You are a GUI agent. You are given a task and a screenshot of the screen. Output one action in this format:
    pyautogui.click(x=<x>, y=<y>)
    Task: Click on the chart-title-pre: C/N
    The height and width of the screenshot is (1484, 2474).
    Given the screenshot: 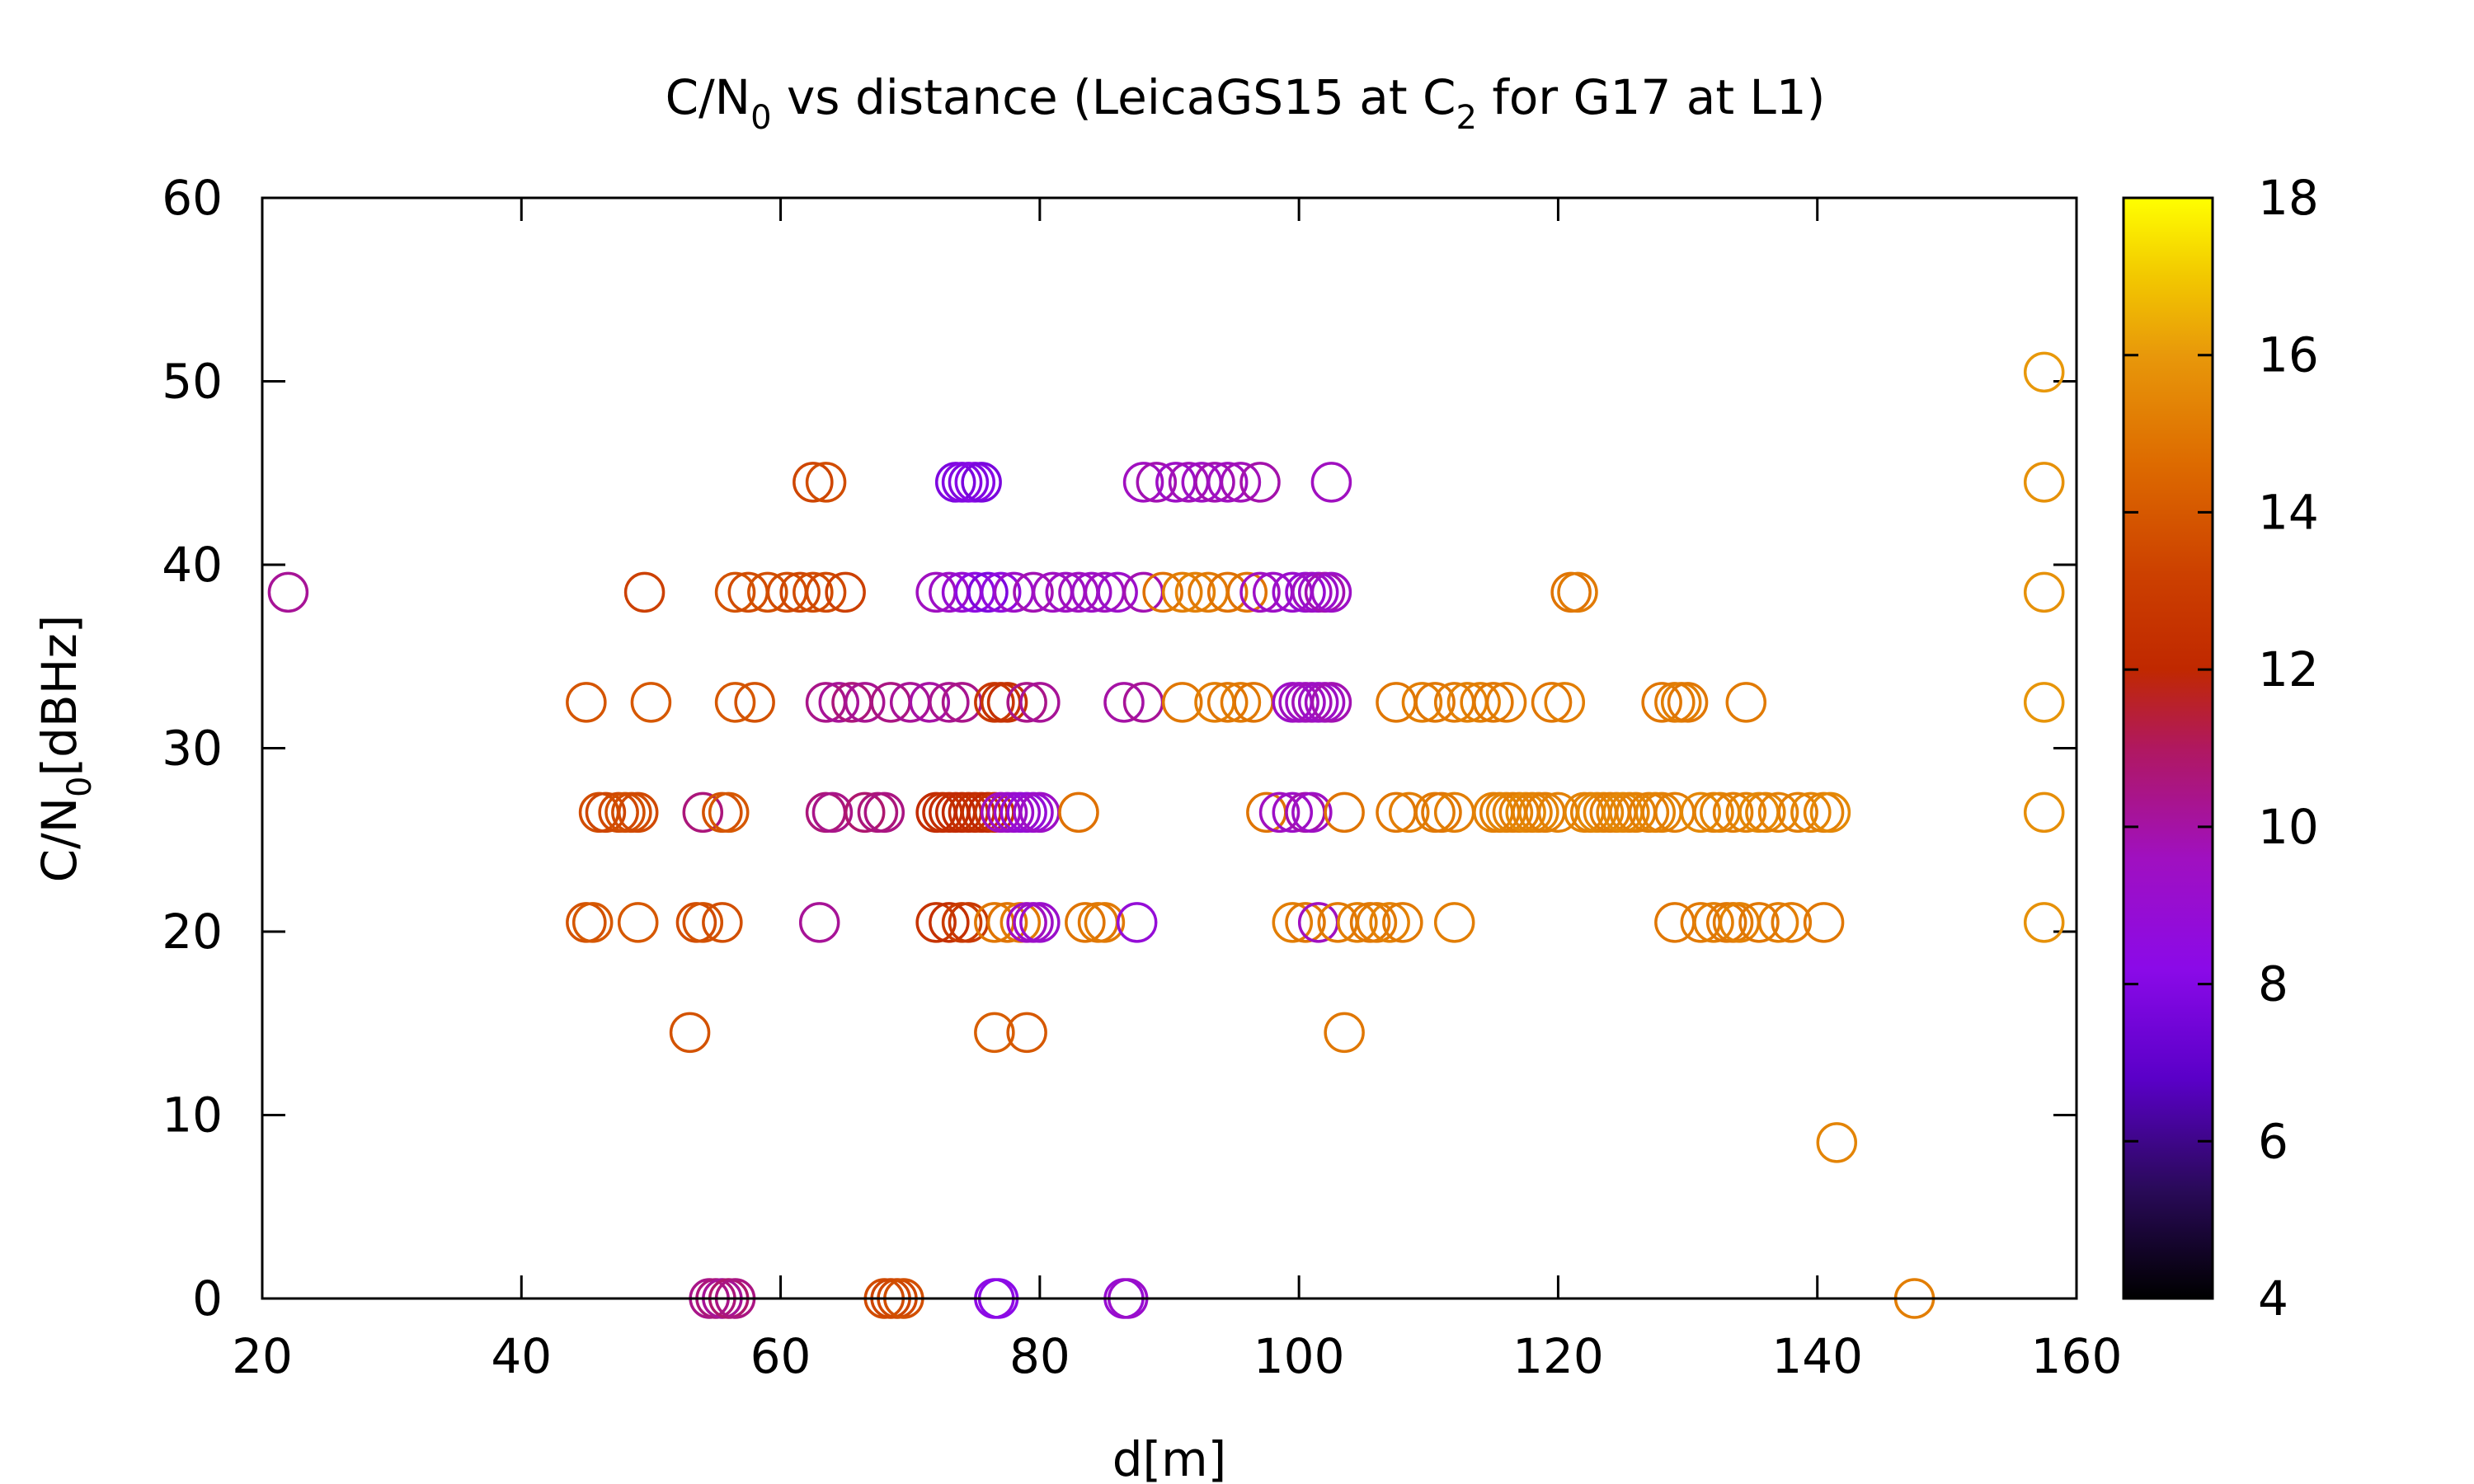 What is the action you would take?
    pyautogui.click(x=708, y=97)
    